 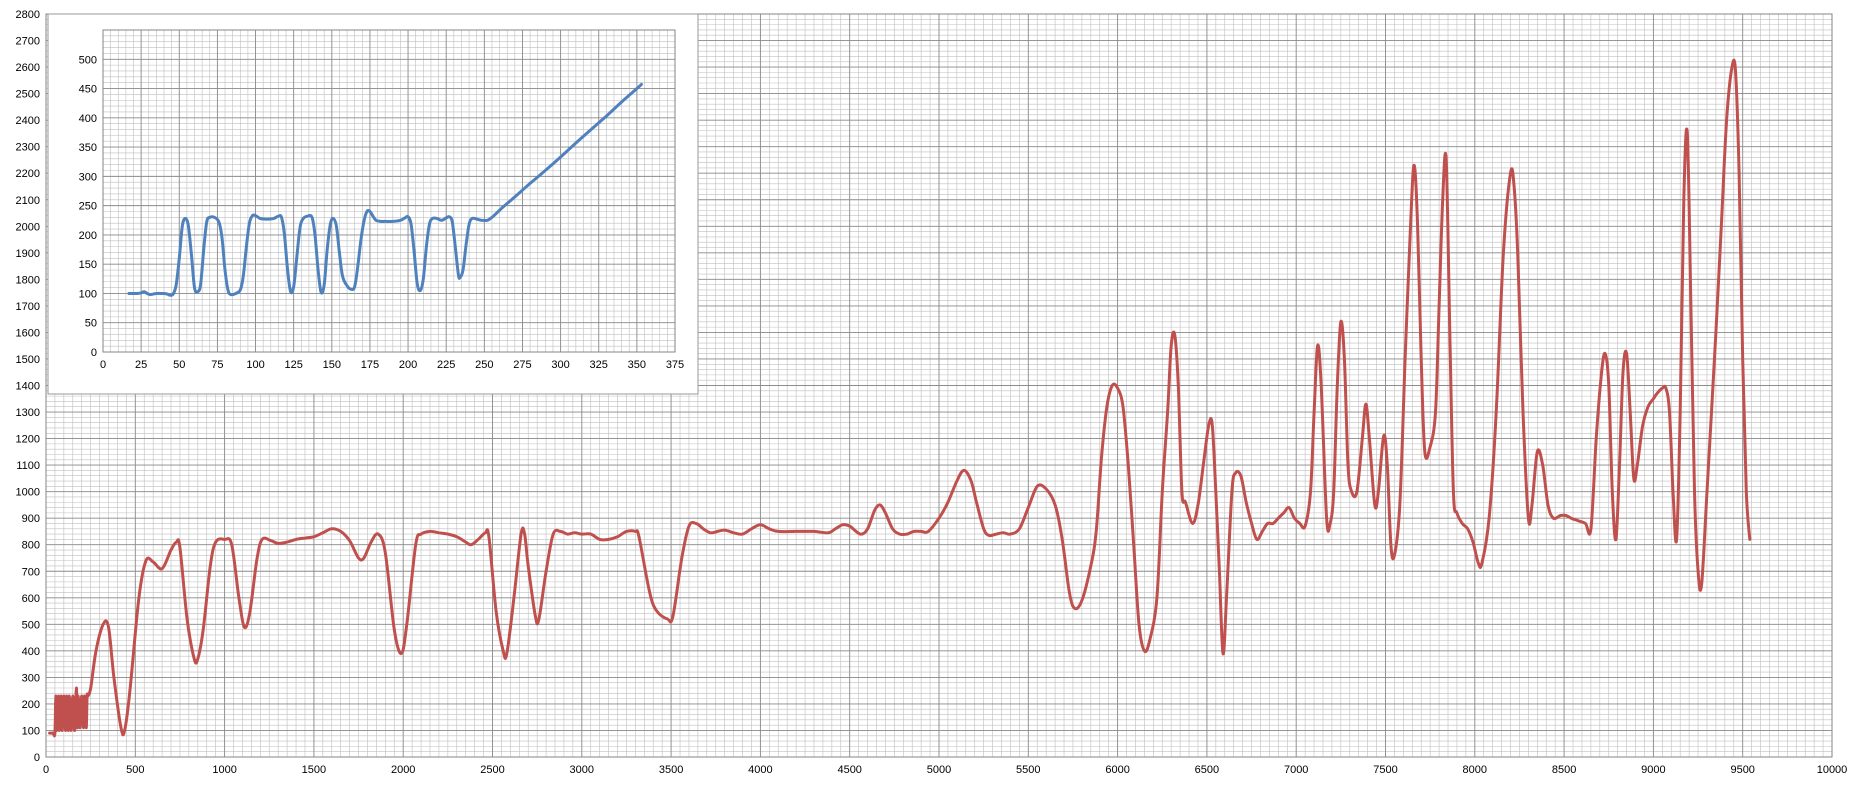 What do you see at coordinates (224, 770) in the screenshot?
I see `x-tick-label: 1000` at bounding box center [224, 770].